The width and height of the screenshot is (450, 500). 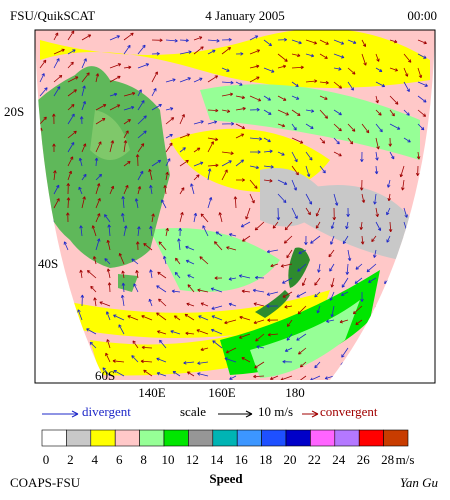 I want to click on colorbar-label: 24, so click(x=339, y=459).